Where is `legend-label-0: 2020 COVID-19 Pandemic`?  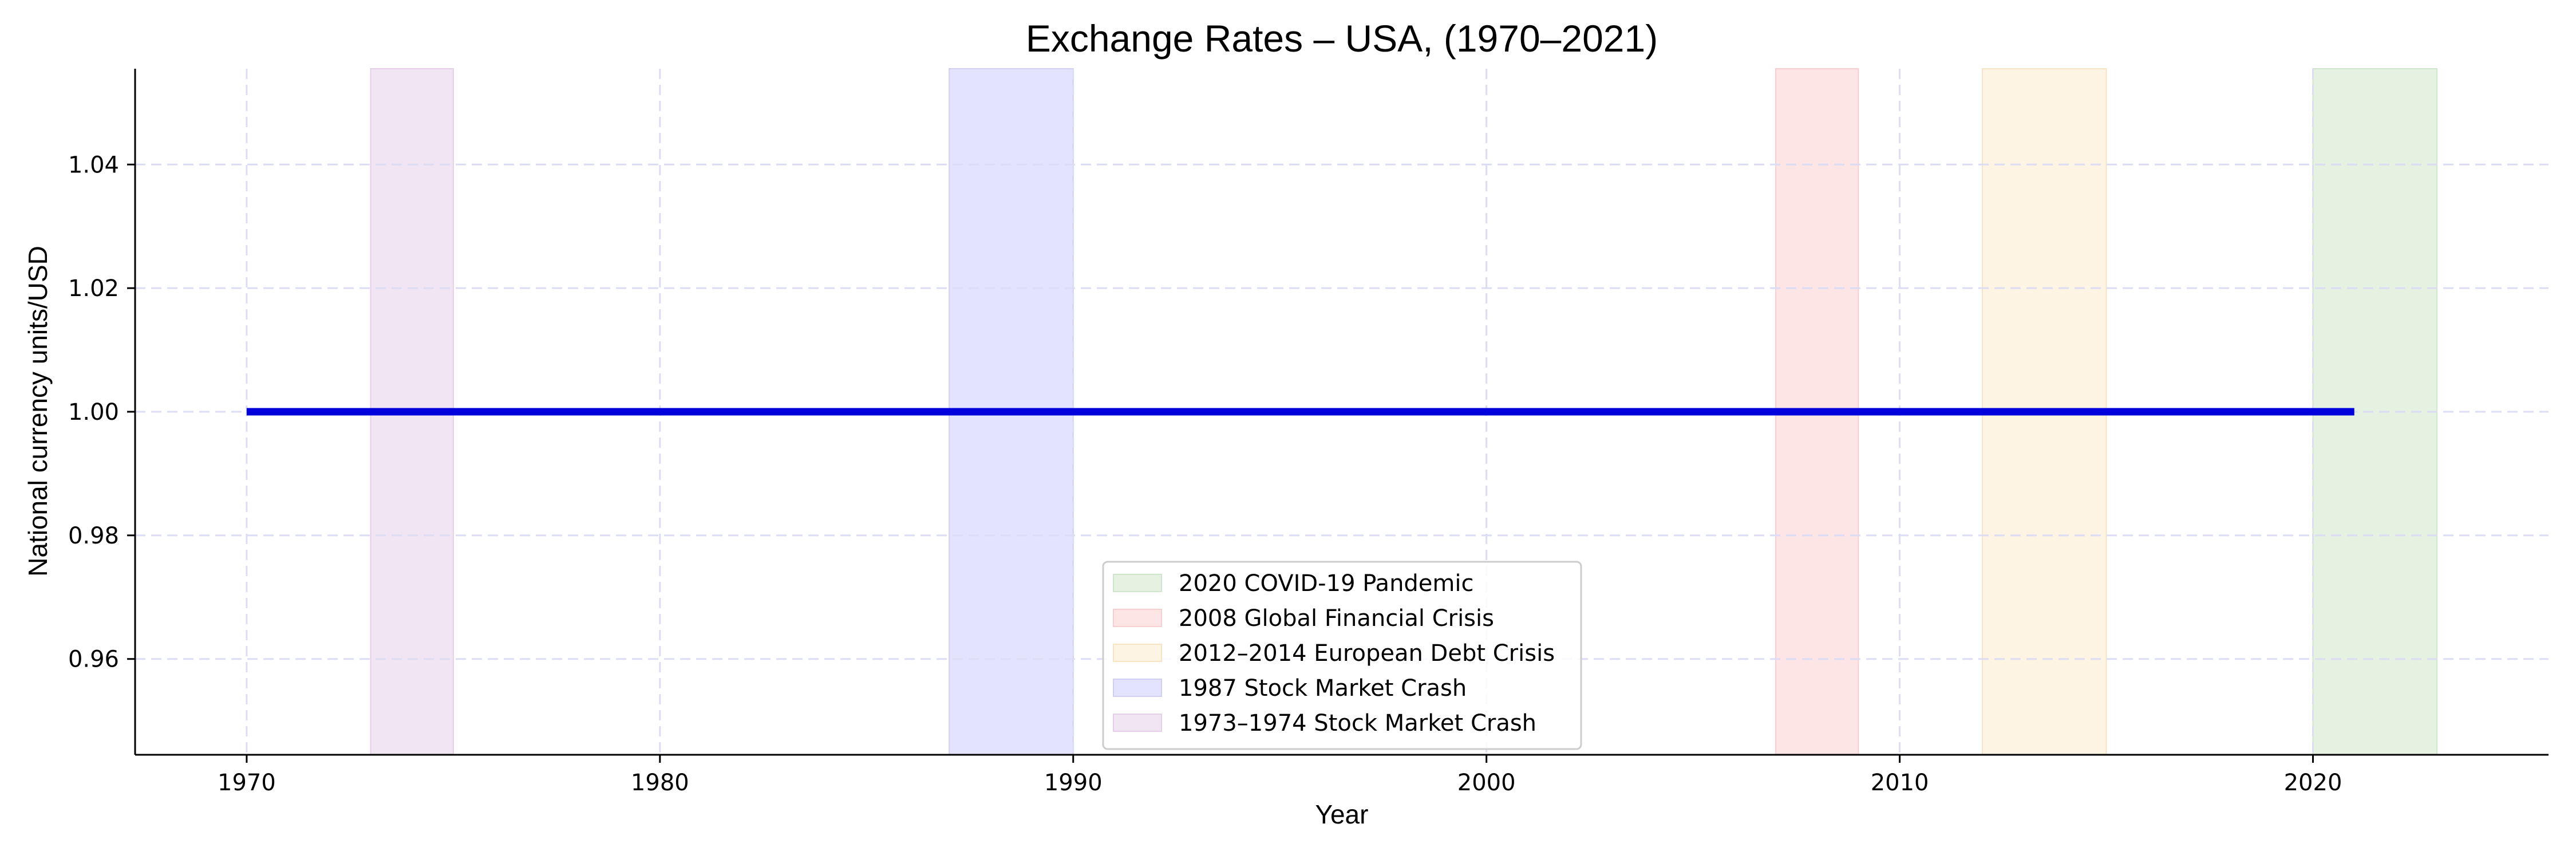 legend-label-0: 2020 COVID-19 Pandemic is located at coordinates (1326, 583).